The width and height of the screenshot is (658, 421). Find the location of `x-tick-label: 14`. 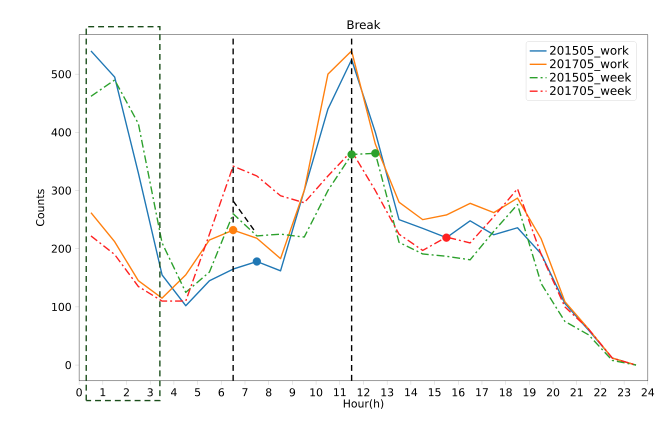

x-tick-label: 14 is located at coordinates (411, 392).